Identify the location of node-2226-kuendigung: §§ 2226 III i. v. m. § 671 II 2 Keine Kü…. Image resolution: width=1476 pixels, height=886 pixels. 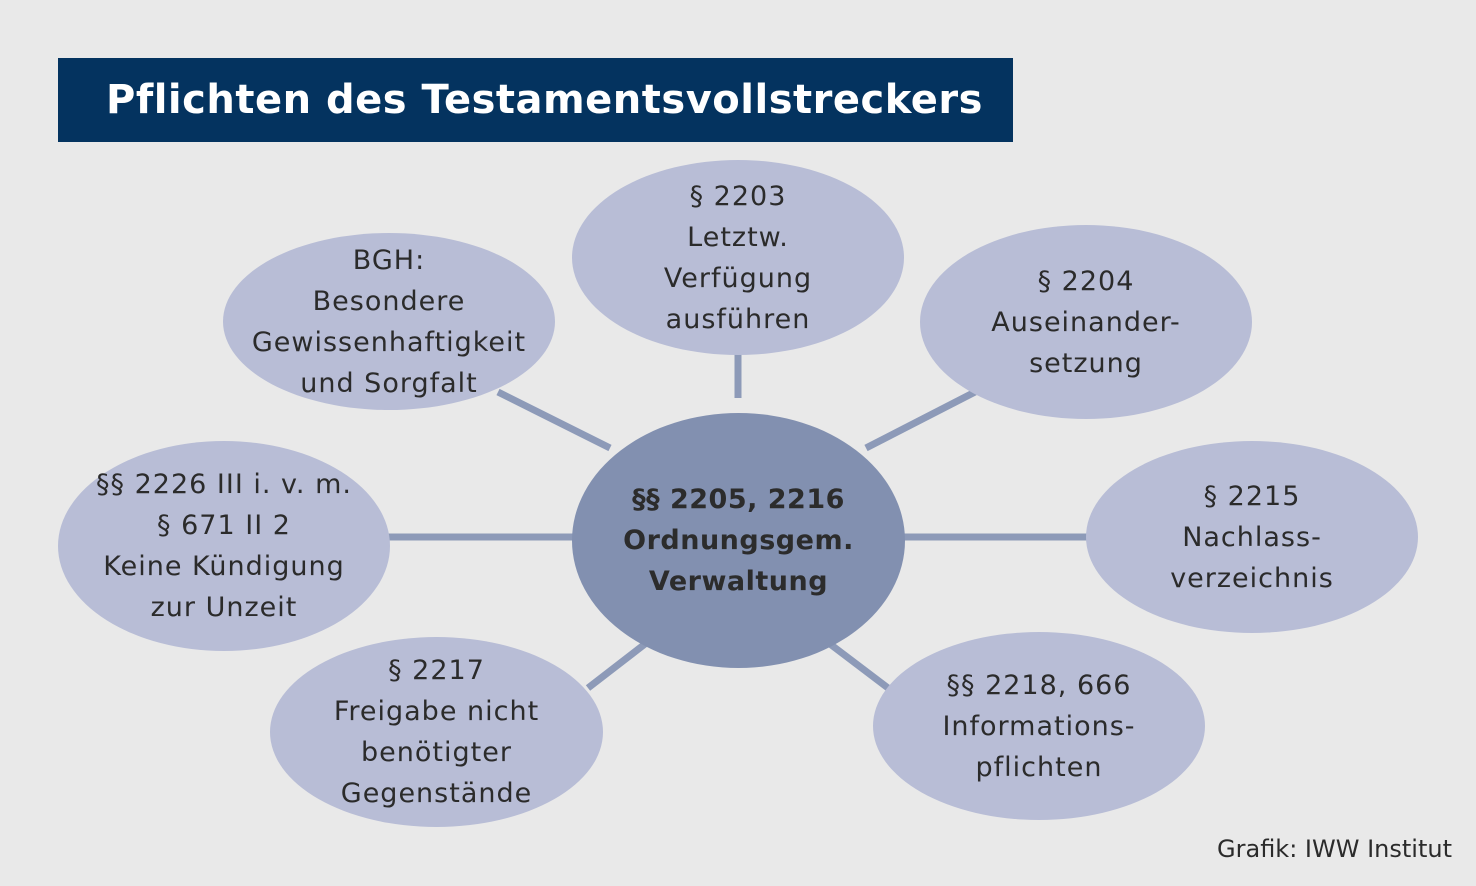
(224, 546).